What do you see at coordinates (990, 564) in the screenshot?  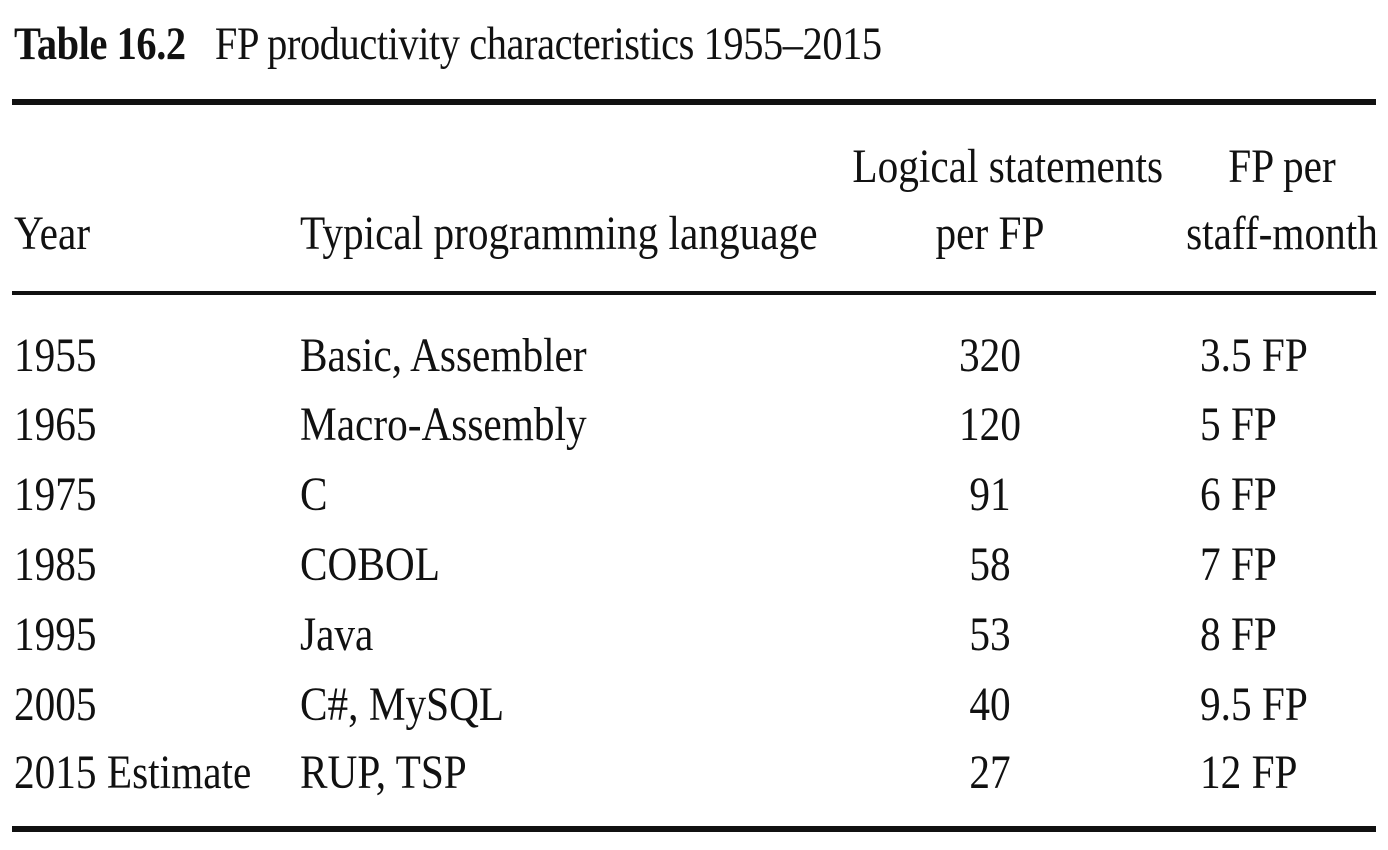 I see `row-1985-statements: 58` at bounding box center [990, 564].